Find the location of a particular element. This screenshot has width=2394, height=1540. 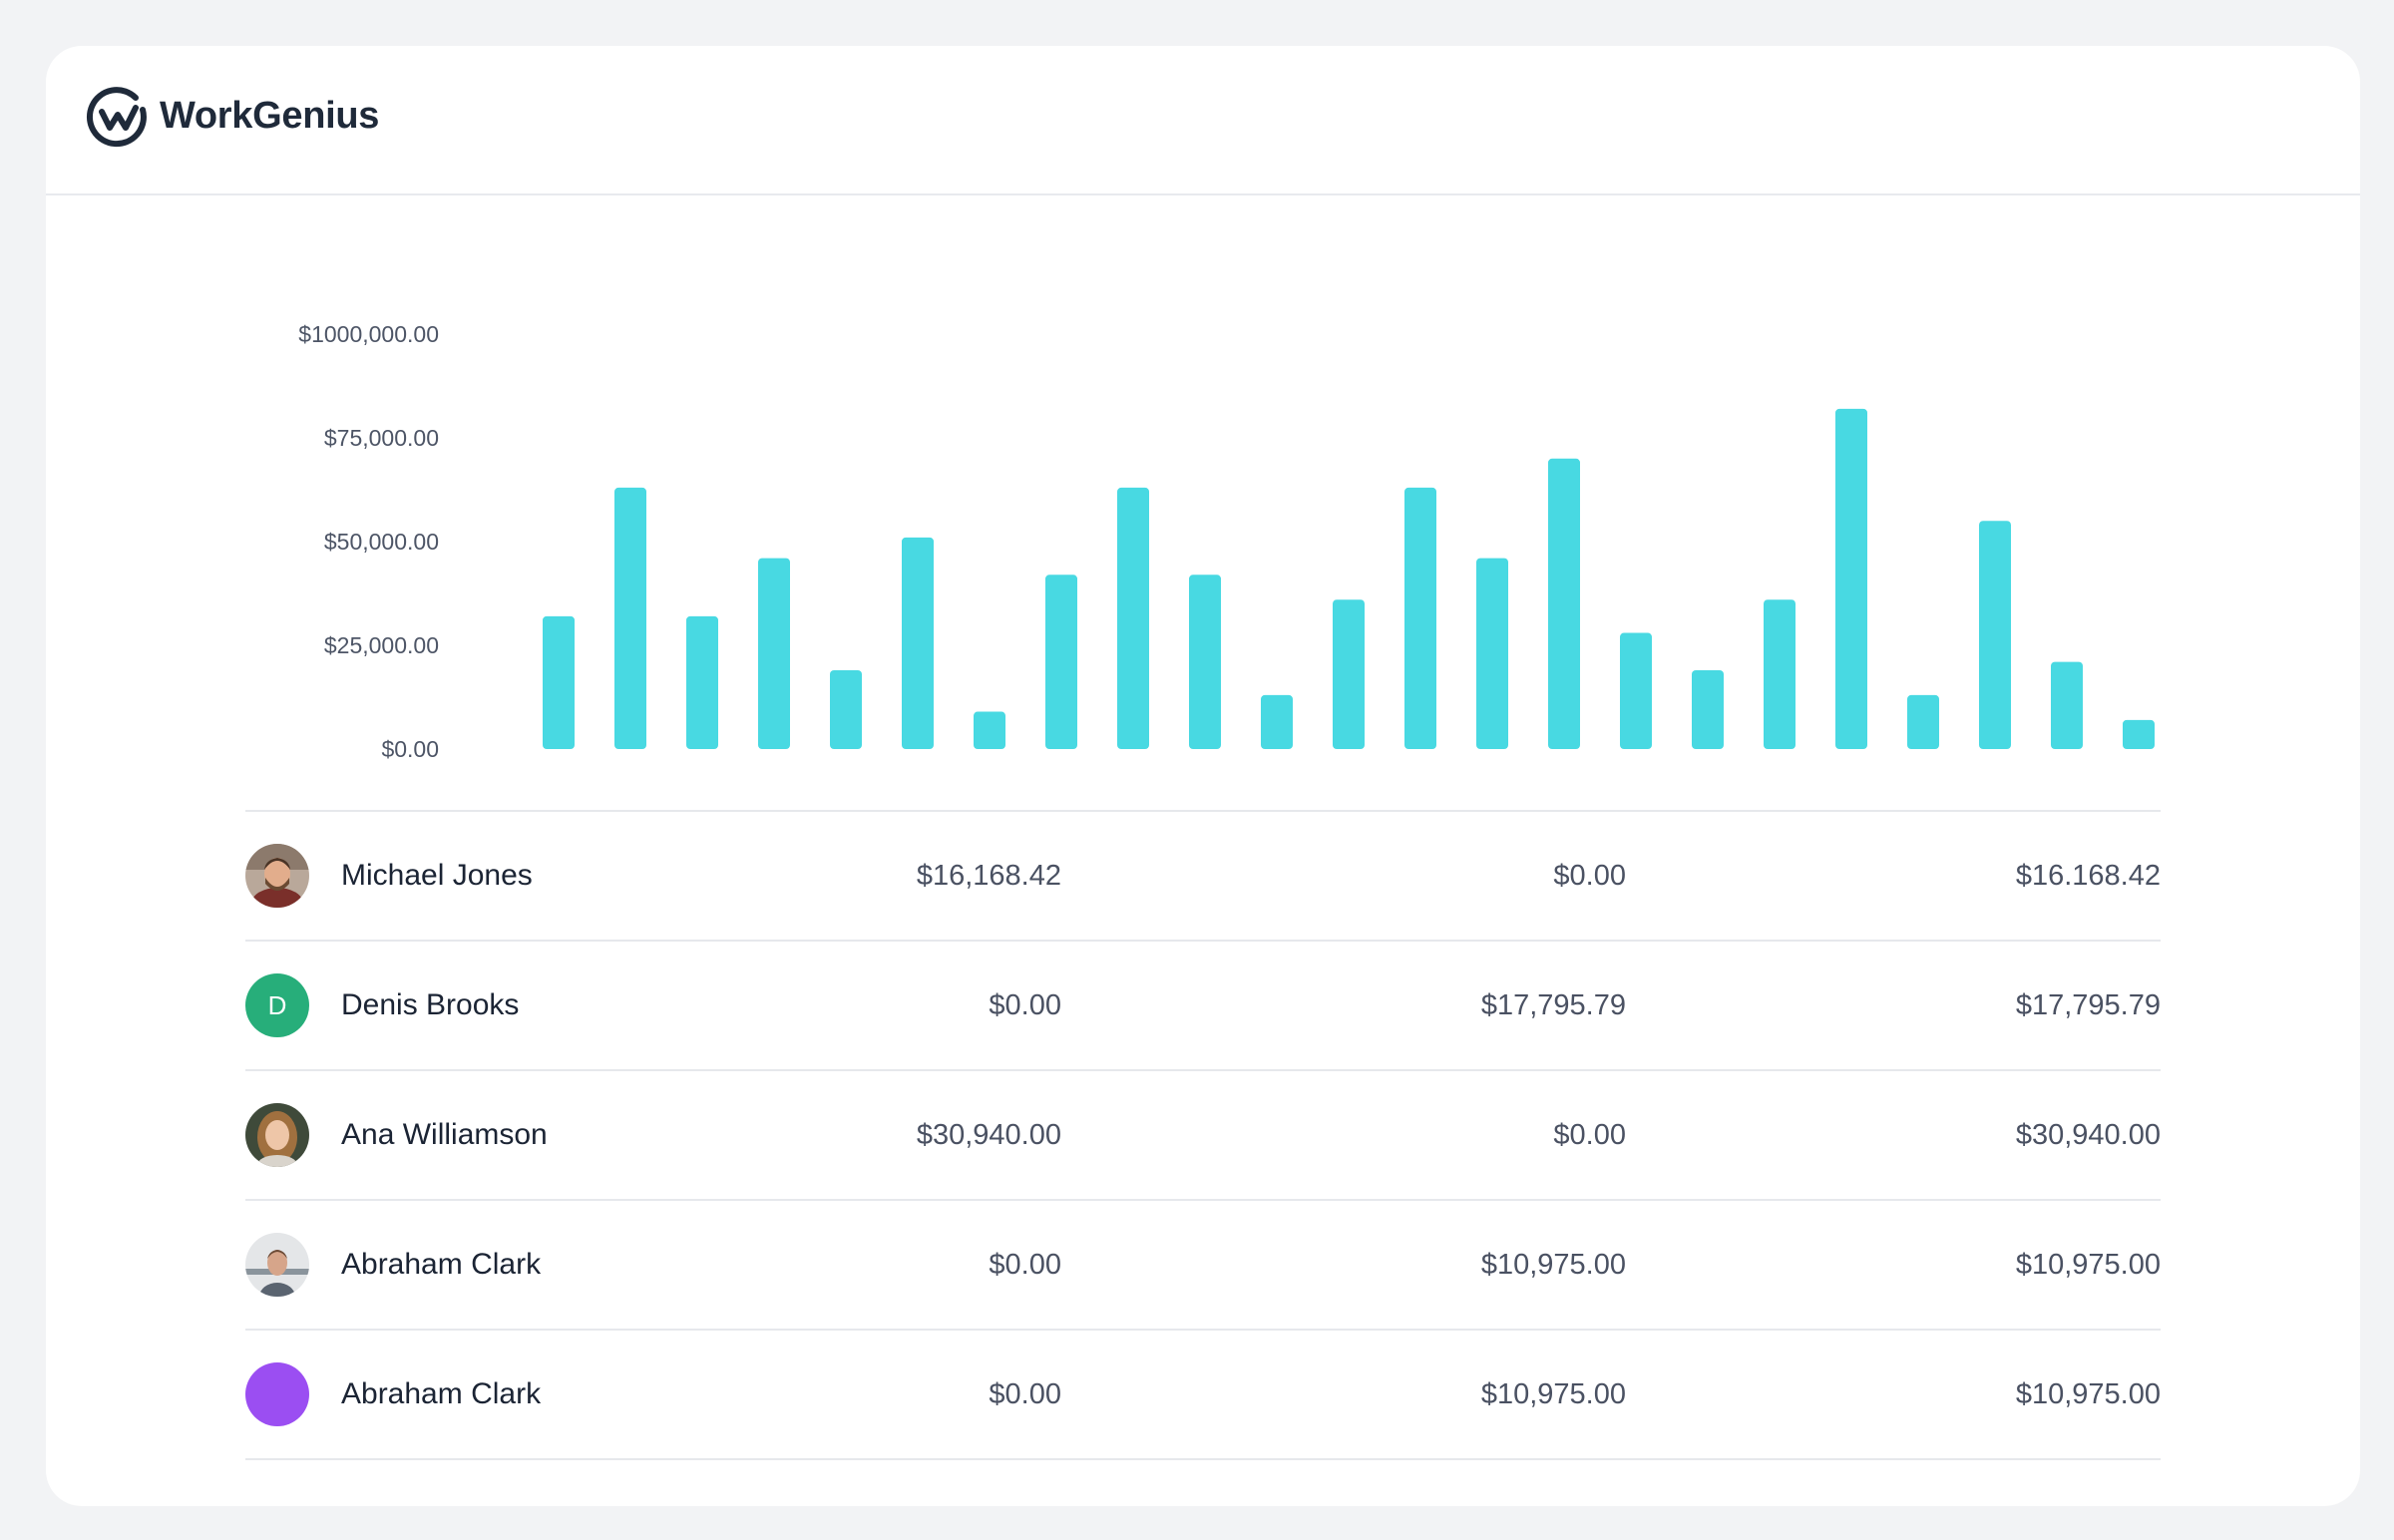

amount-cell: $16,168.42 is located at coordinates (988, 876).